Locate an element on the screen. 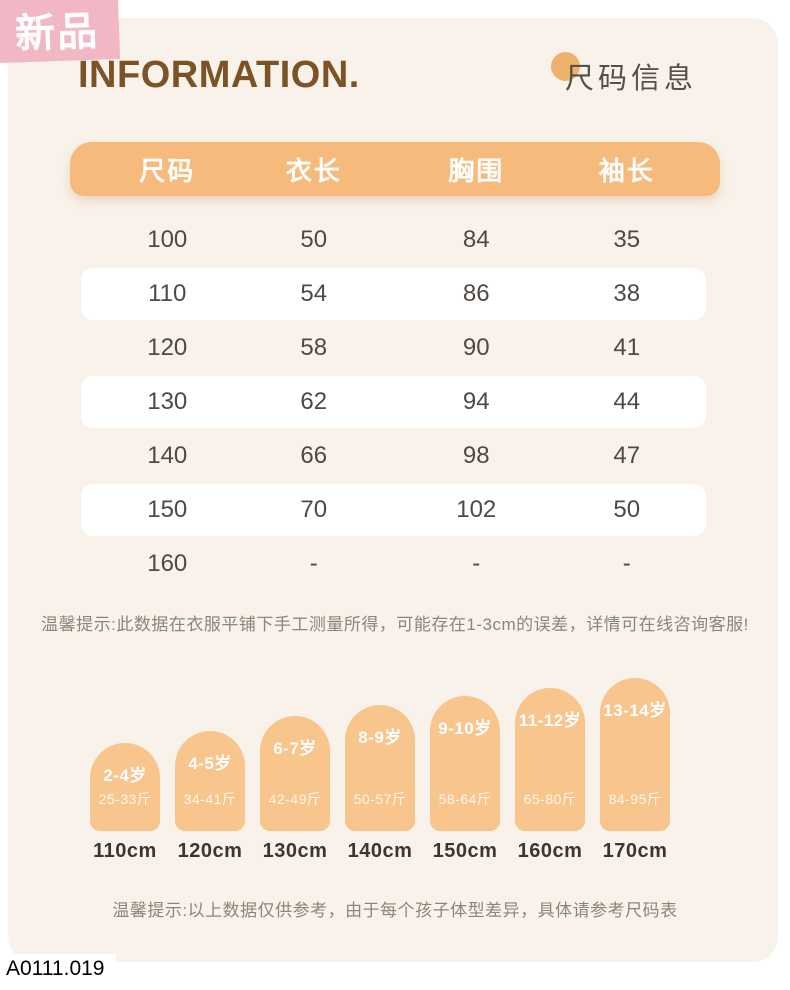  age-size-item: 4-5岁 34-41斤 120cm is located at coordinates (210, 797).